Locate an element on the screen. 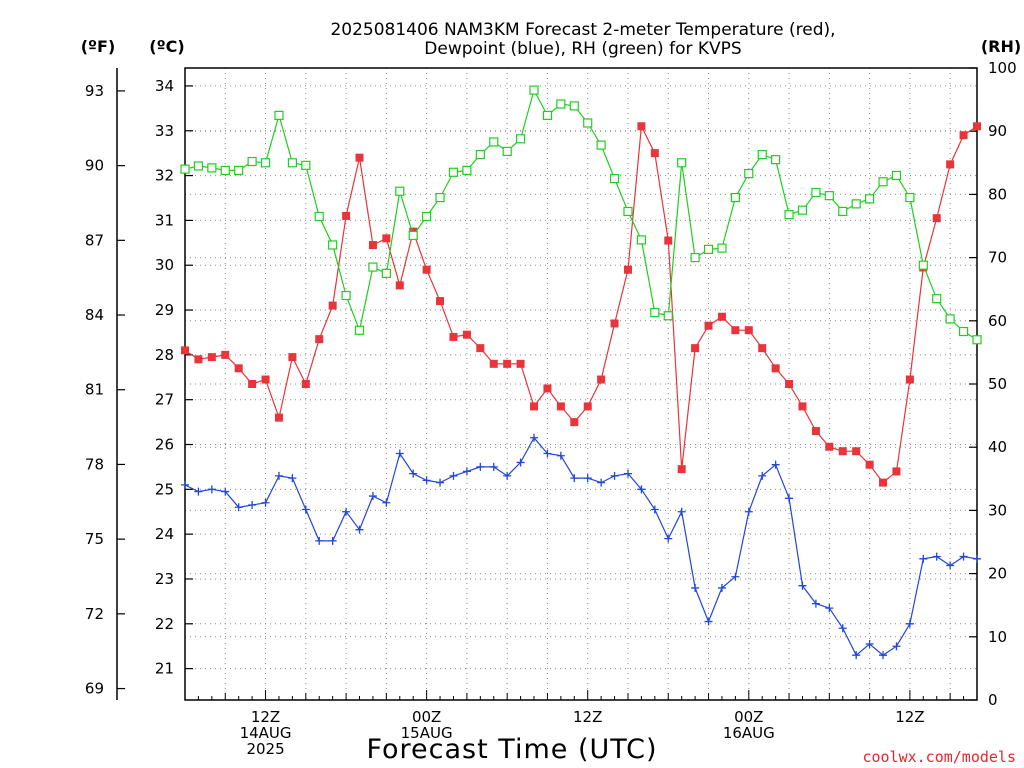 The width and height of the screenshot is (1024, 768). title-line-2: Dewpoint (blue), RH (green) for KVPS is located at coordinates (582, 49).